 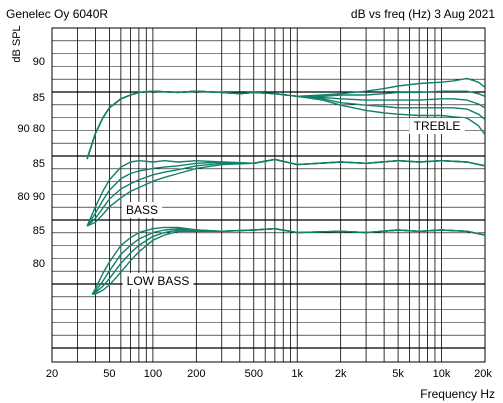 What do you see at coordinates (269, 374) in the screenshot?
I see `x-tick-labels: 20 50 100 200 500 1k 2k 5k 10k 20k` at bounding box center [269, 374].